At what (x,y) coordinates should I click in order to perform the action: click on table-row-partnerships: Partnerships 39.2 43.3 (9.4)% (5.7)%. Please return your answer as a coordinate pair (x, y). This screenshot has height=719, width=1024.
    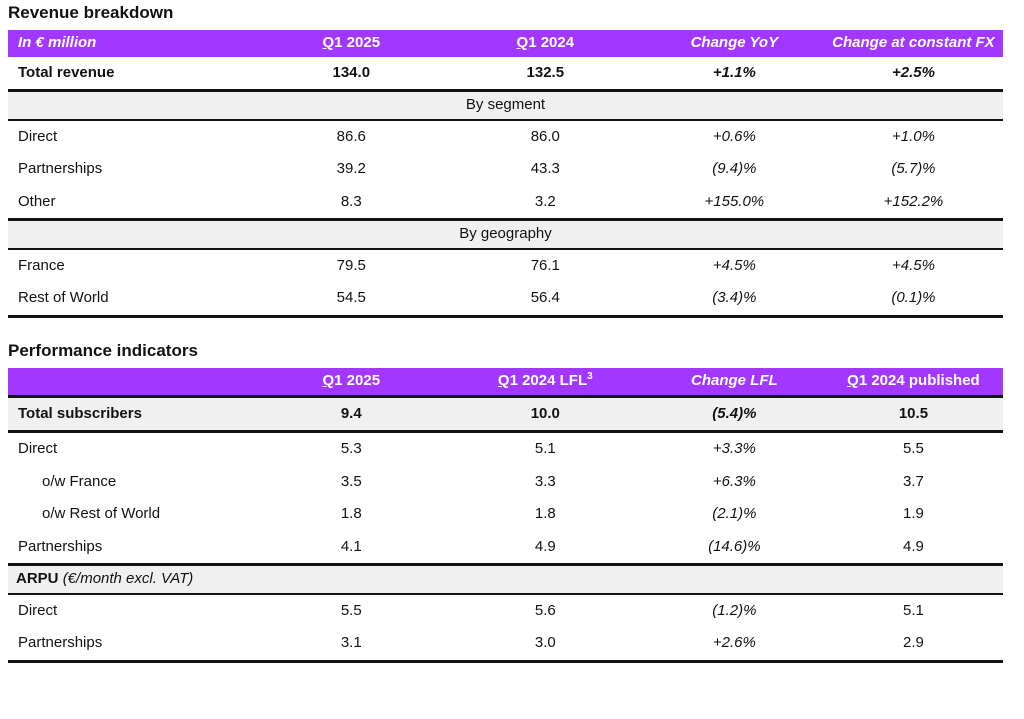
    Looking at the image, I should click on (505, 169).